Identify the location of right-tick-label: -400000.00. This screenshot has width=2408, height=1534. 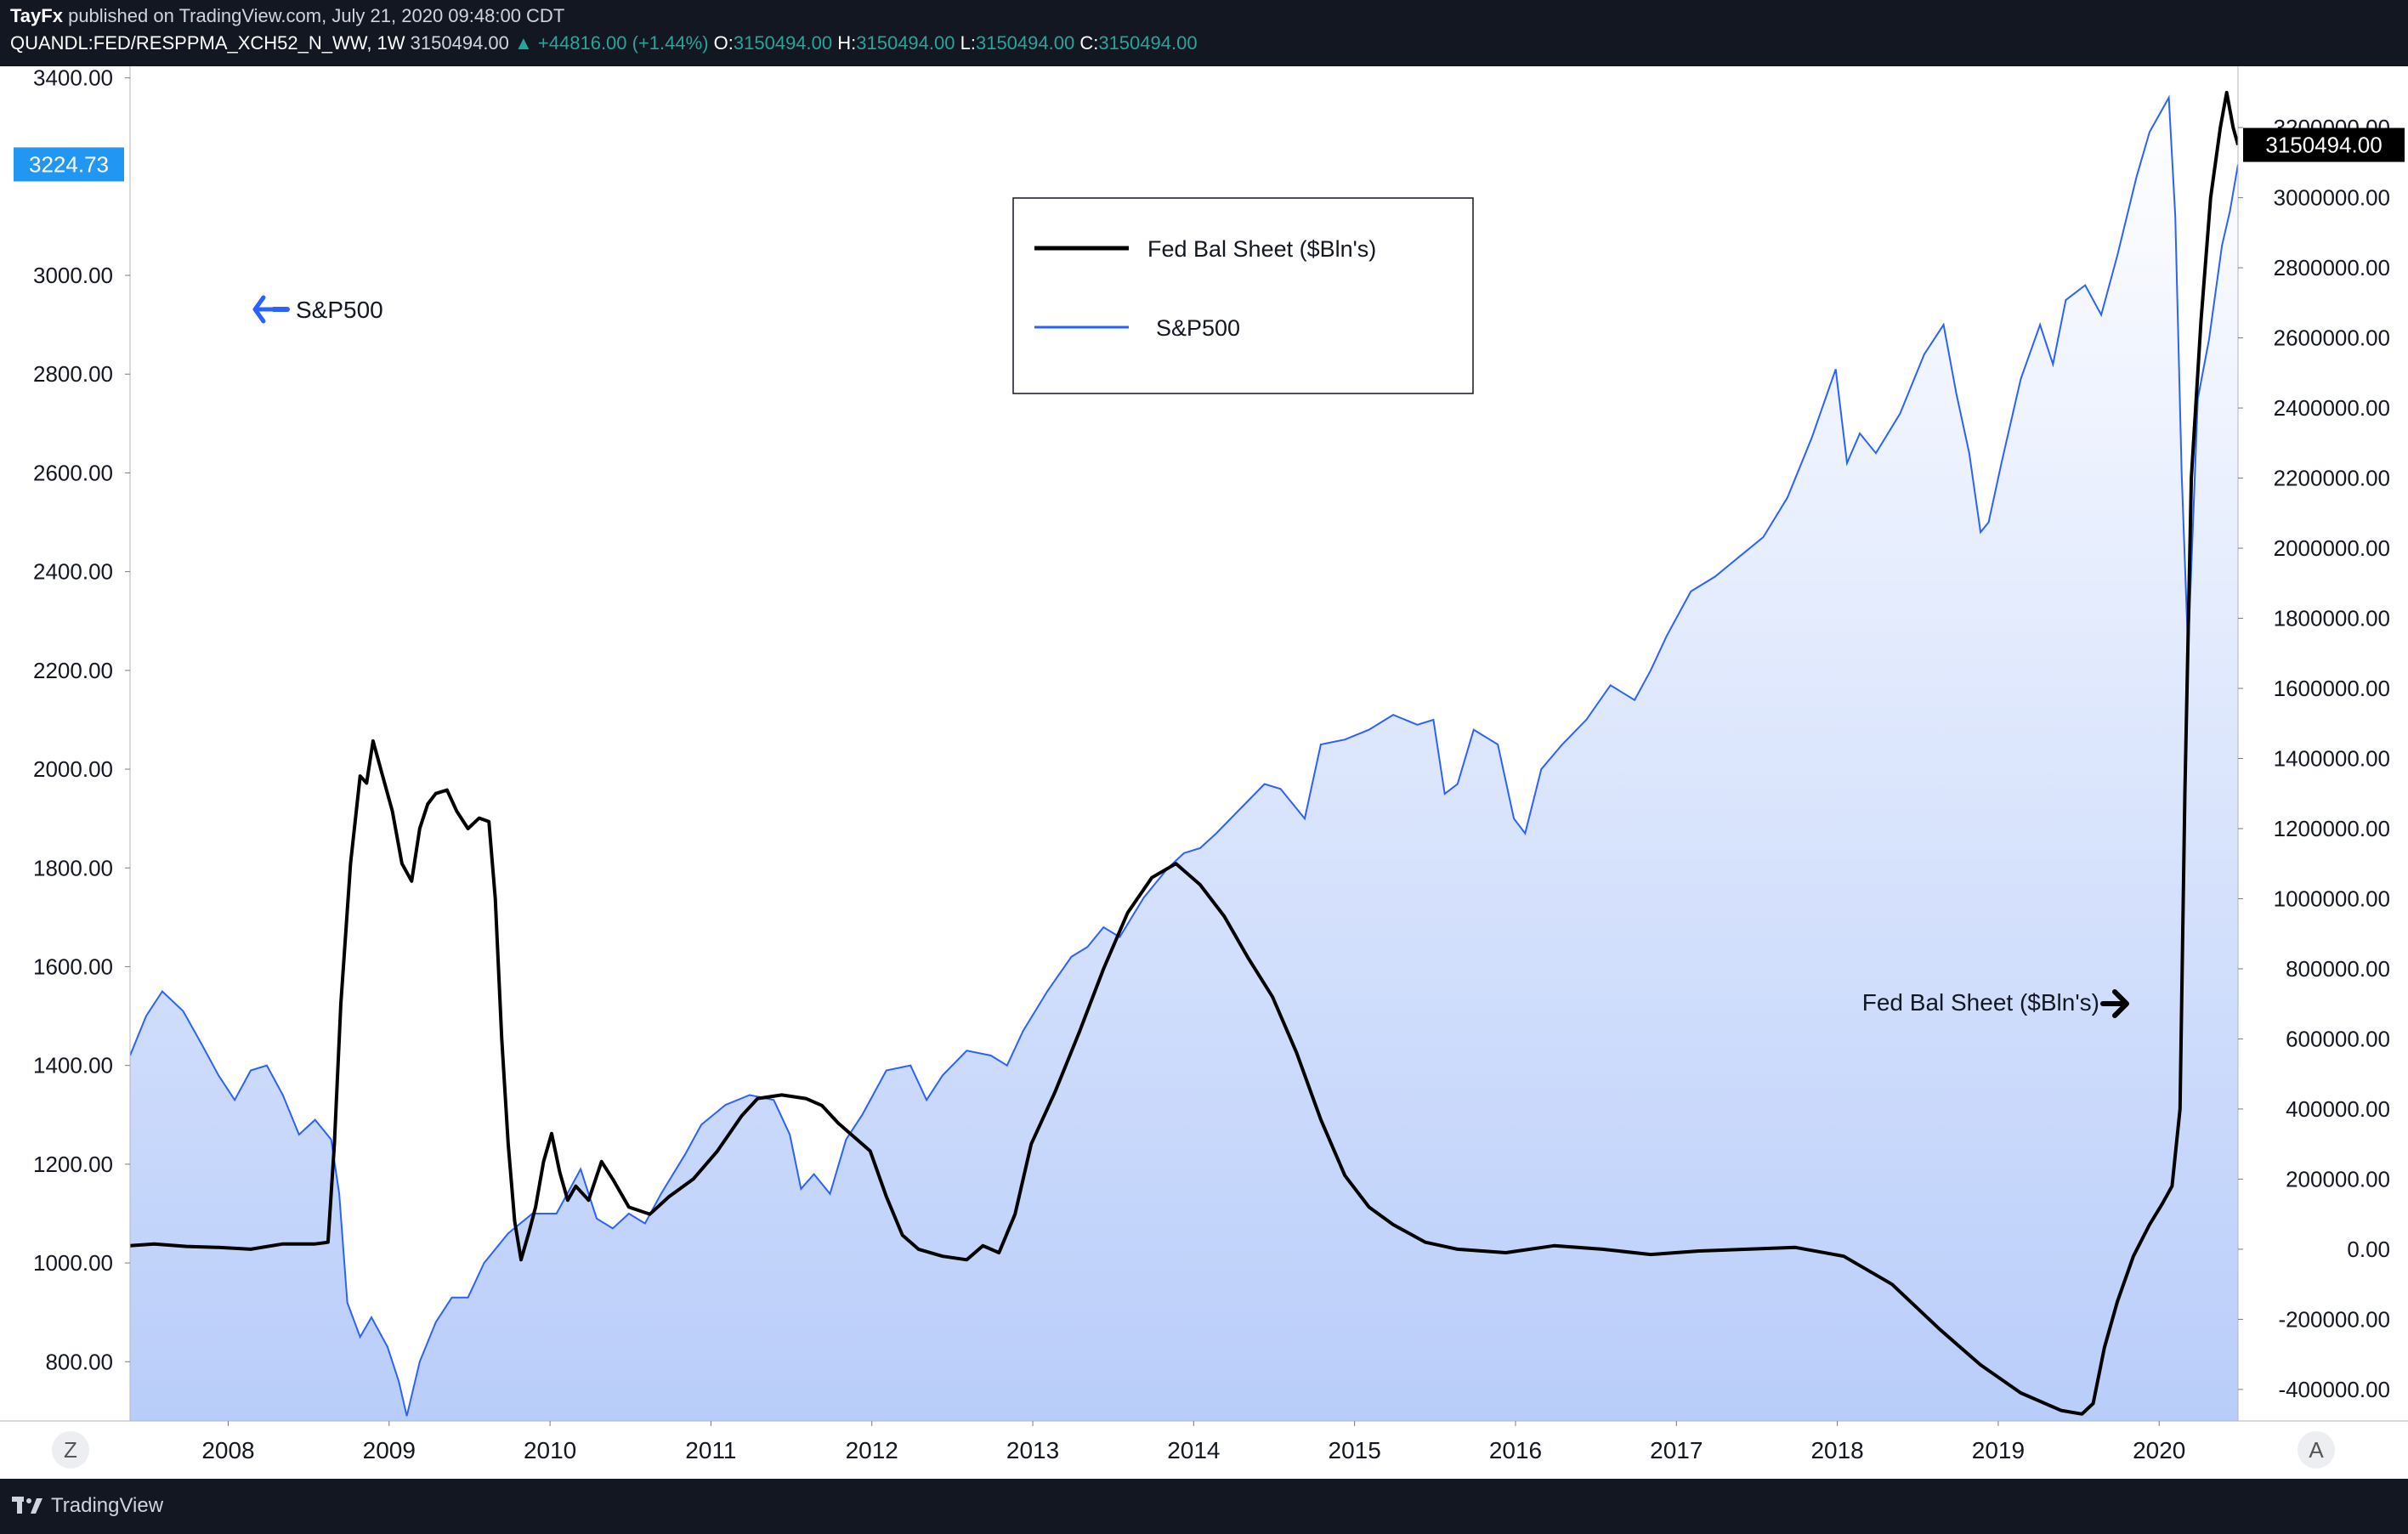
(2334, 1390).